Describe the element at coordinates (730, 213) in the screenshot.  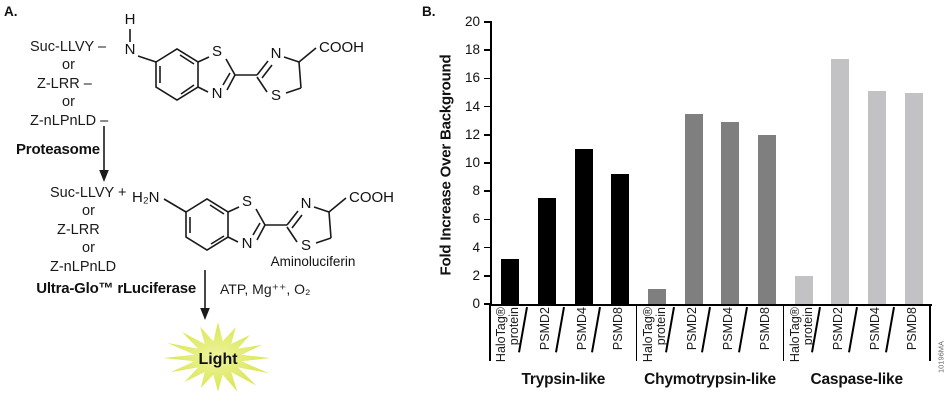
I see `bar-chymotrypsin-like-psmd4` at that location.